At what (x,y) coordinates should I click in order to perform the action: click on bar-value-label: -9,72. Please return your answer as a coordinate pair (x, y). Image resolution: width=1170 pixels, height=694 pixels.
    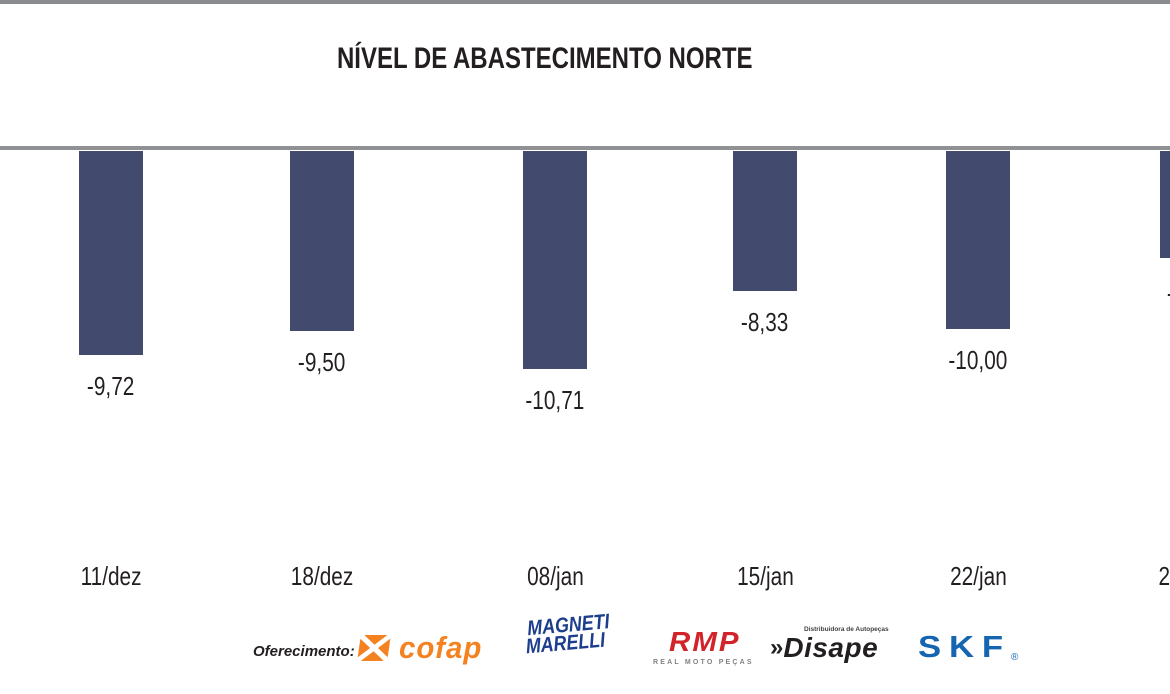
    Looking at the image, I should click on (111, 386).